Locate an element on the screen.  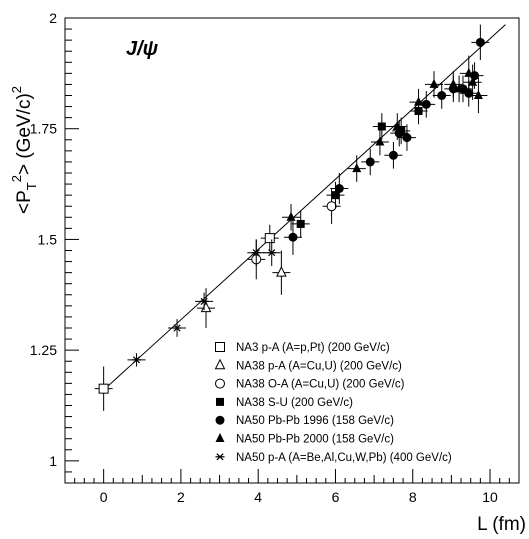
x-tick-label: 10 is located at coordinates (490, 497).